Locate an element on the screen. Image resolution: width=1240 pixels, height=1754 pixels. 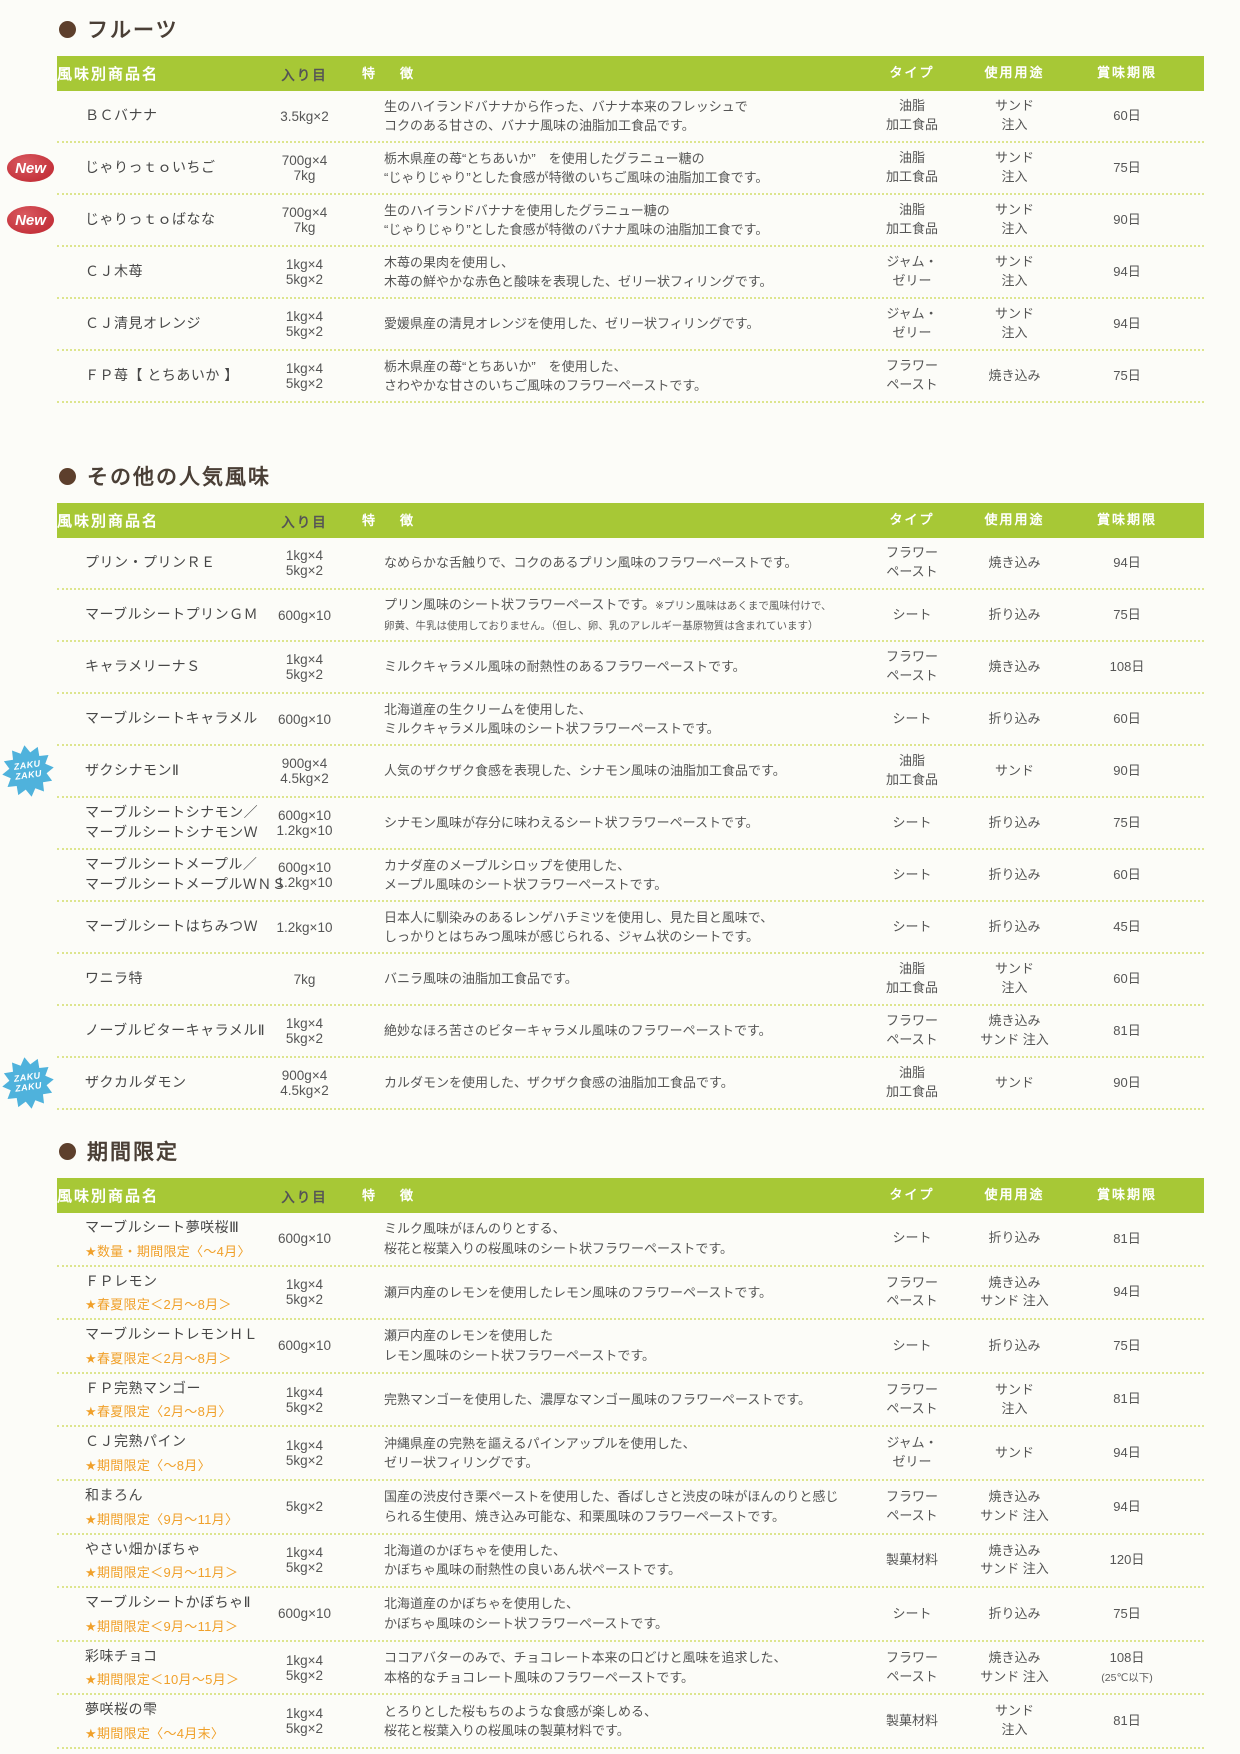
section-title-text: 期間限定 is located at coordinates (133, 1152).